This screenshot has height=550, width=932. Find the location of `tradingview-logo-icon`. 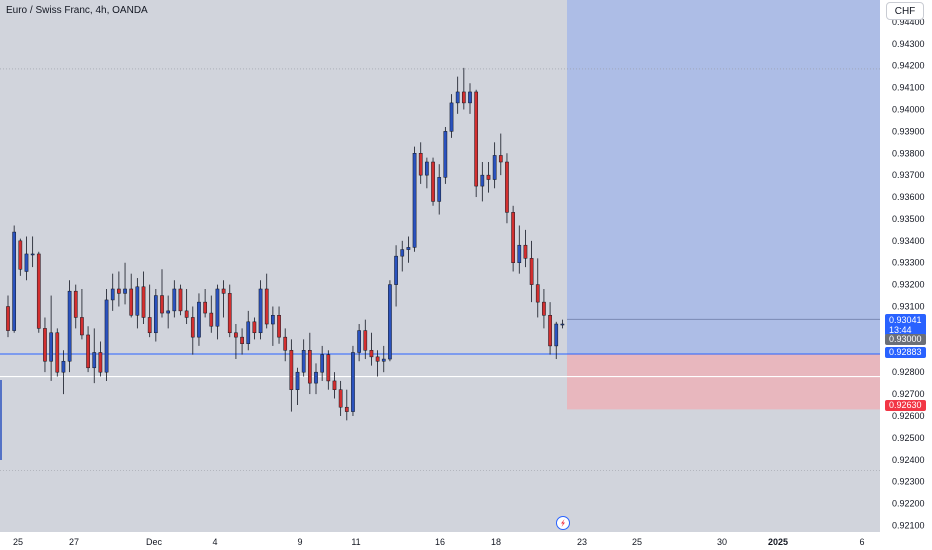

tradingview-logo-icon is located at coordinates (563, 523).